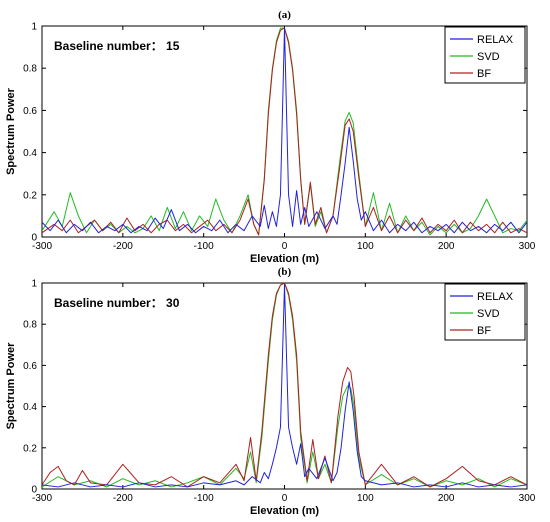  What do you see at coordinates (117, 46) in the screenshot?
I see `baseline-annotation: Baseline number： 15` at bounding box center [117, 46].